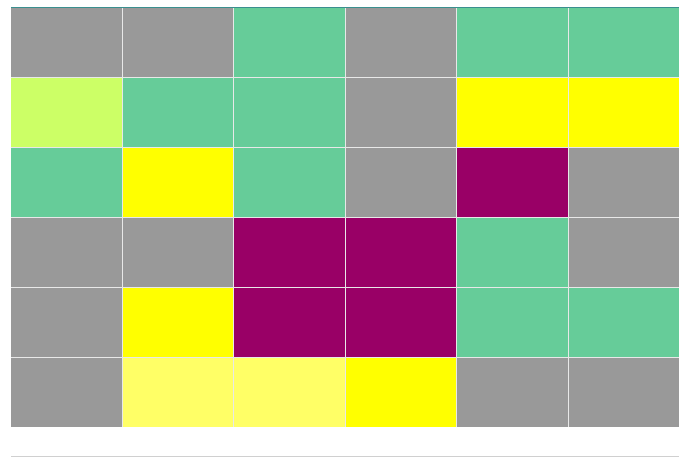  I want to click on divider, so click(345, 456).